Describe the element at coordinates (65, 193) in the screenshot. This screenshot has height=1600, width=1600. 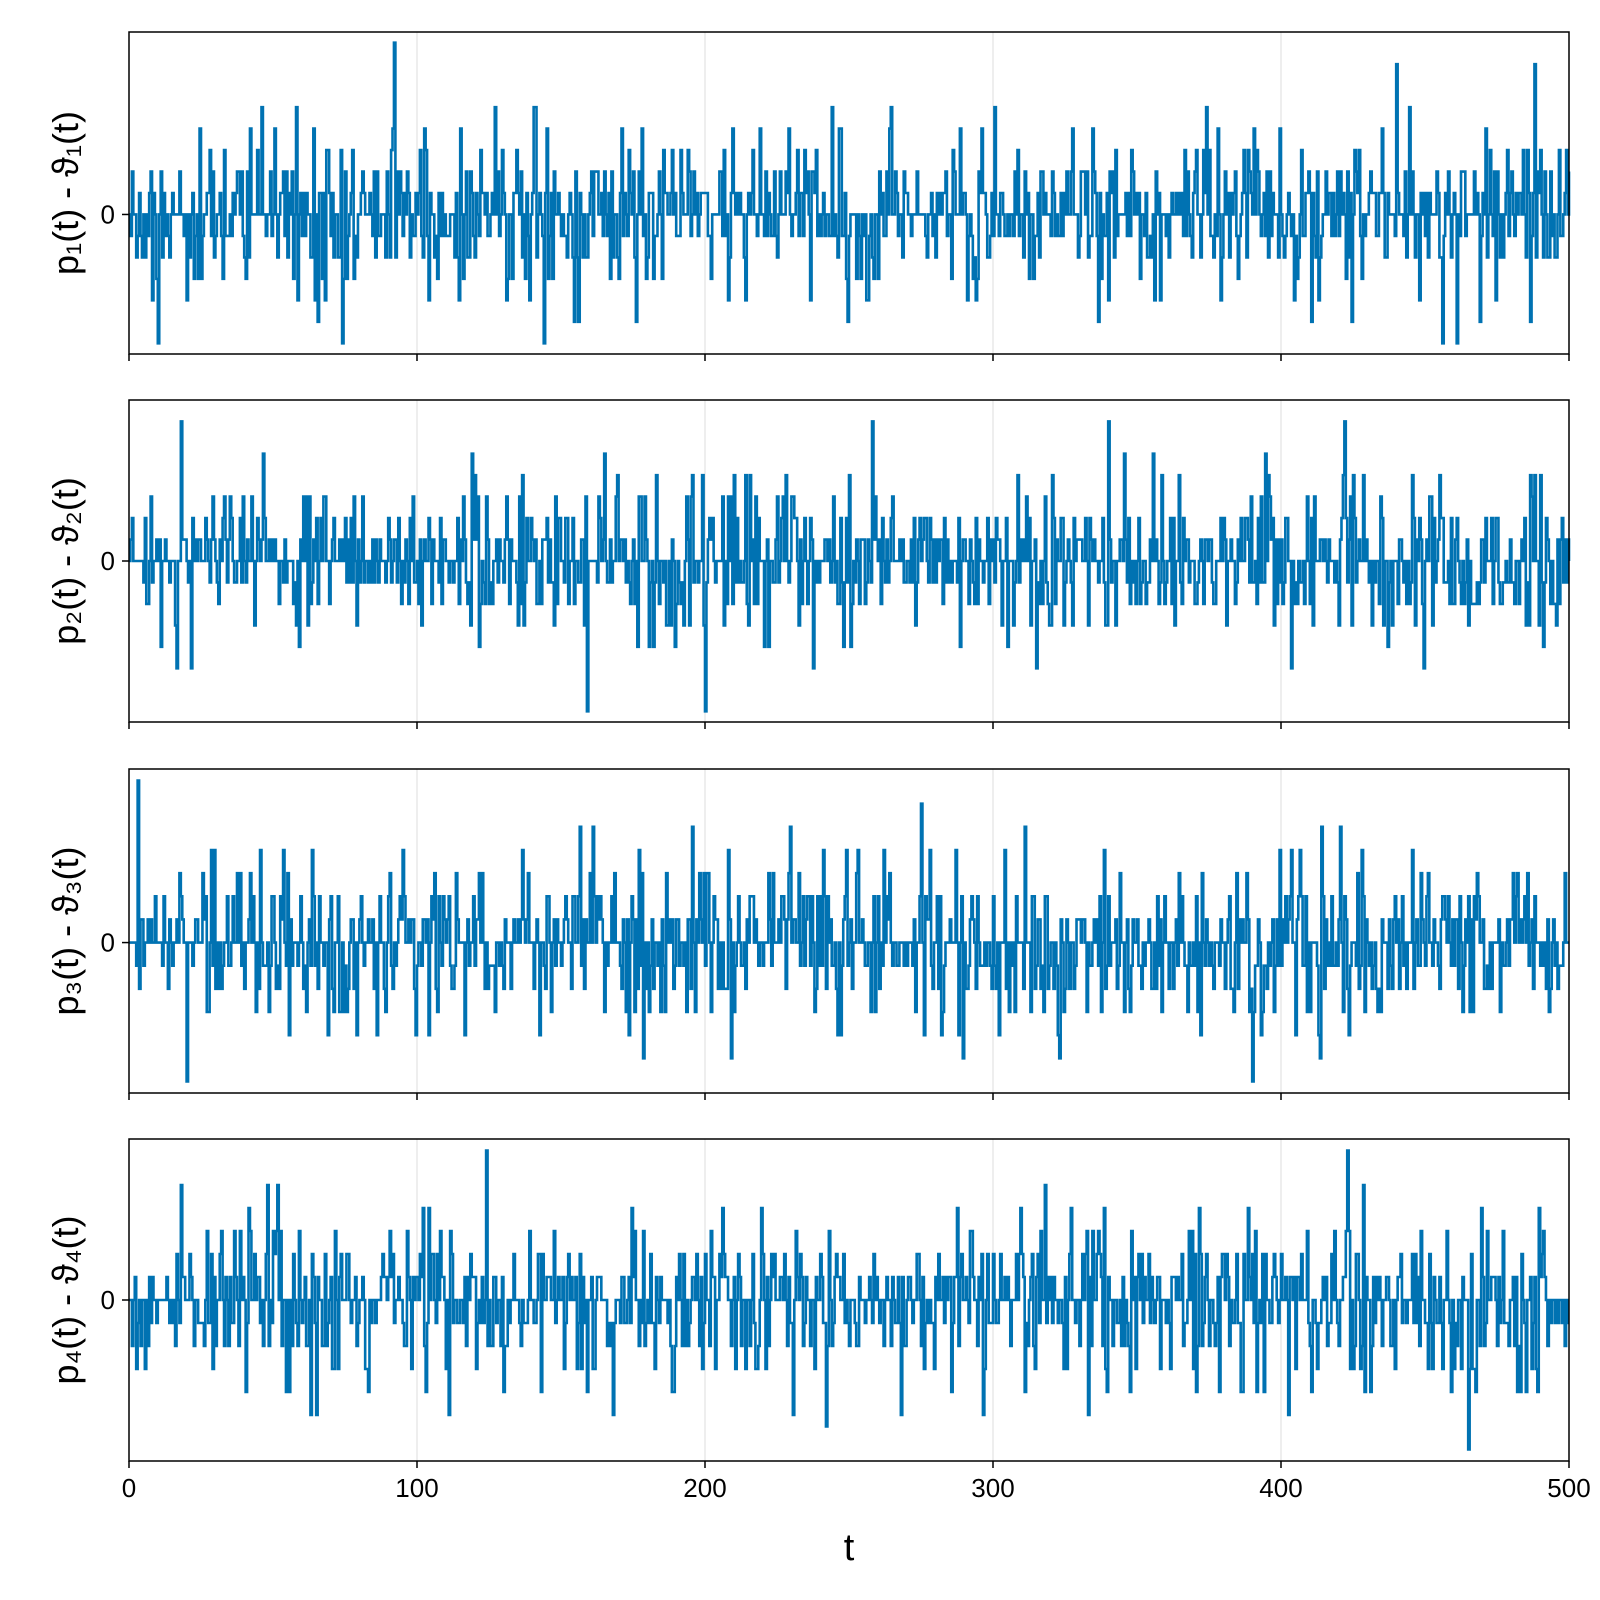
I see `y-axis-label: p₁(t) - ϑ₁(t)` at that location.